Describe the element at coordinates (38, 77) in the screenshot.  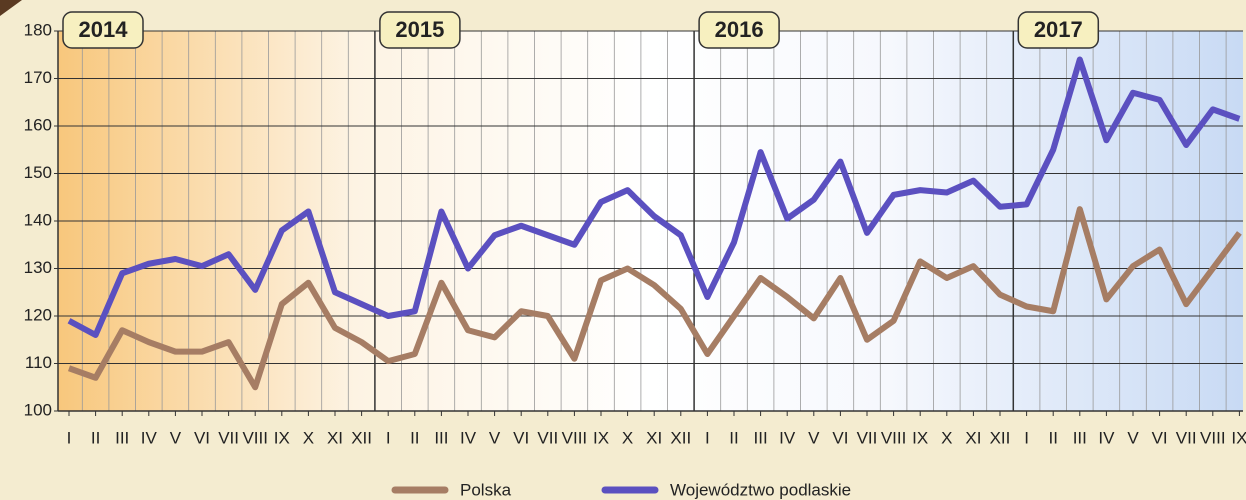
I see `y-tick-label: 170` at that location.